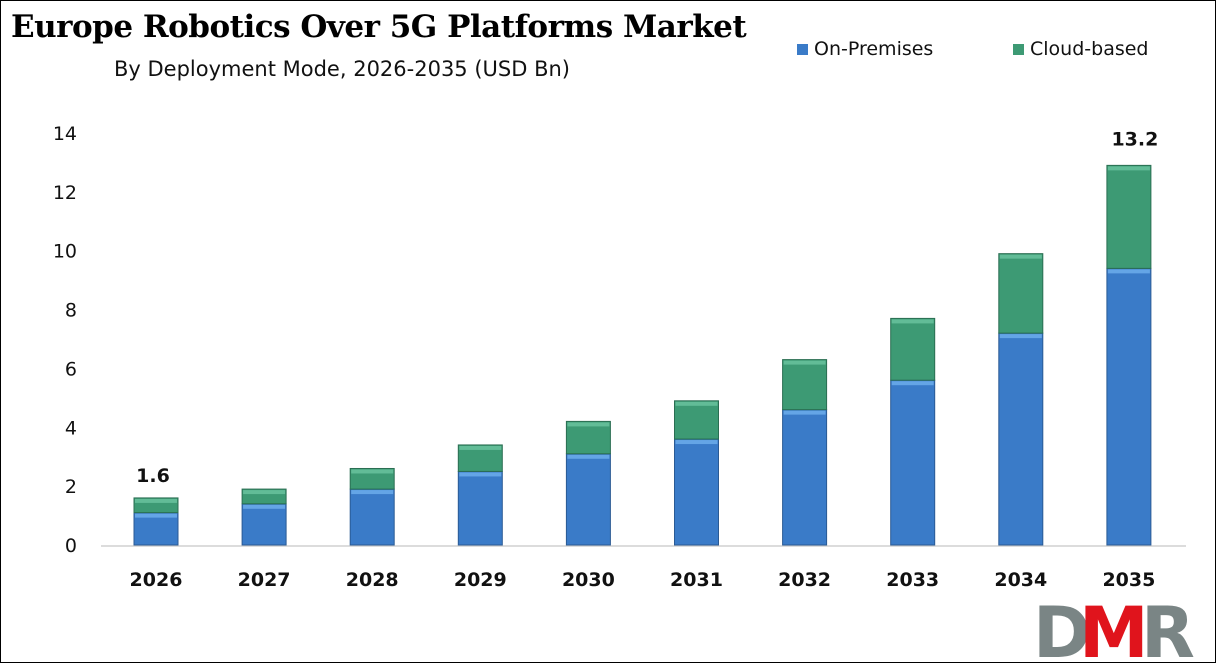 This screenshot has height=663, width=1216. Describe the element at coordinates (913, 462) in the screenshot. I see `bar-on-premises-2033` at that location.